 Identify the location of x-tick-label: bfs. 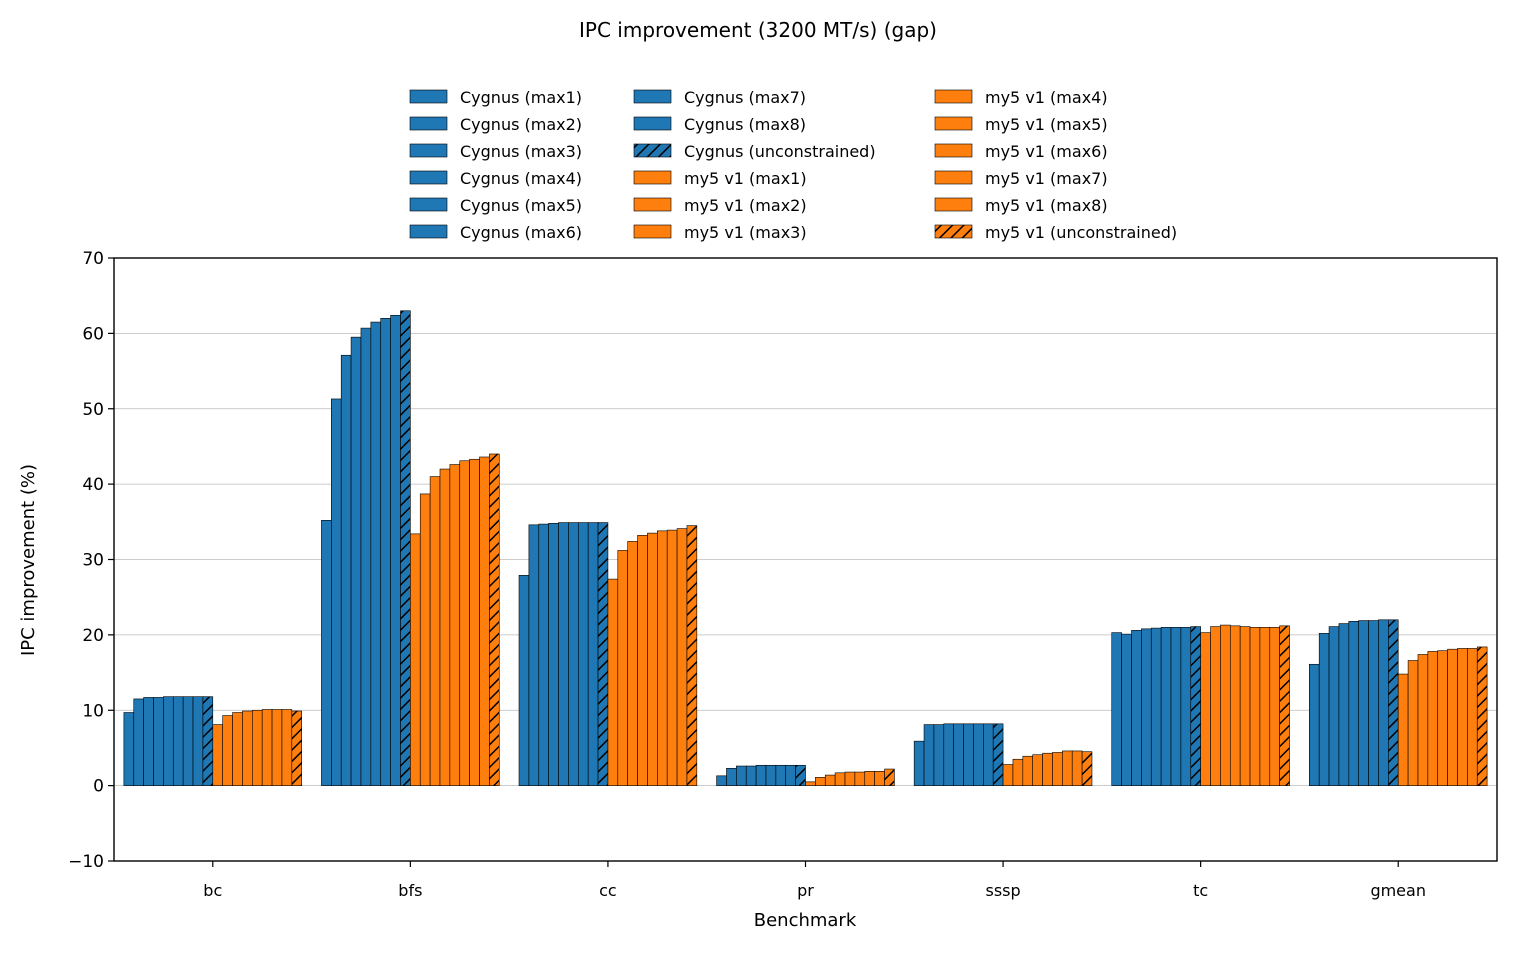
(410, 890).